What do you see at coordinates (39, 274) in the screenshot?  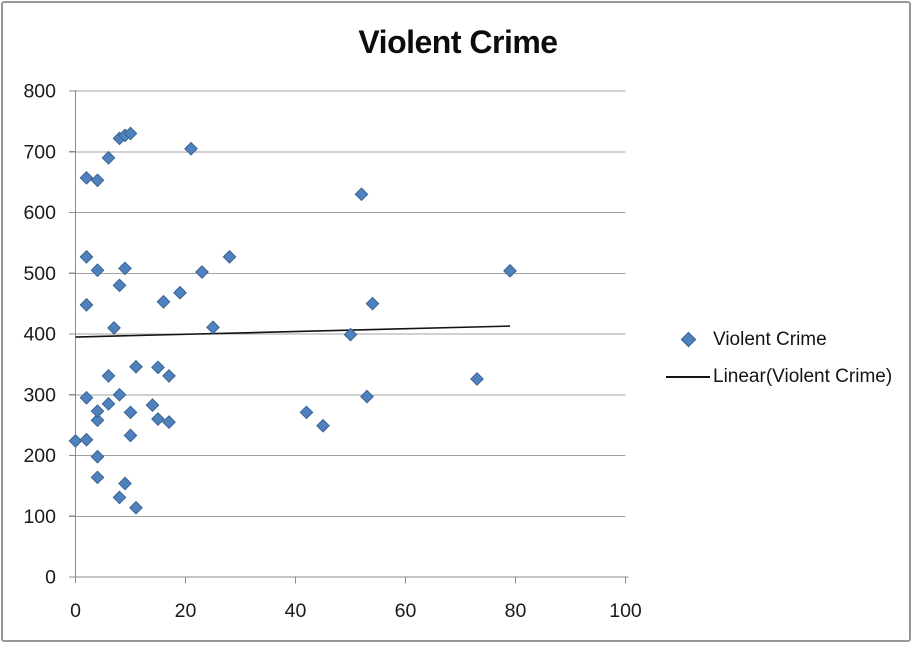 I see `y-axis-tick-label: 500` at bounding box center [39, 274].